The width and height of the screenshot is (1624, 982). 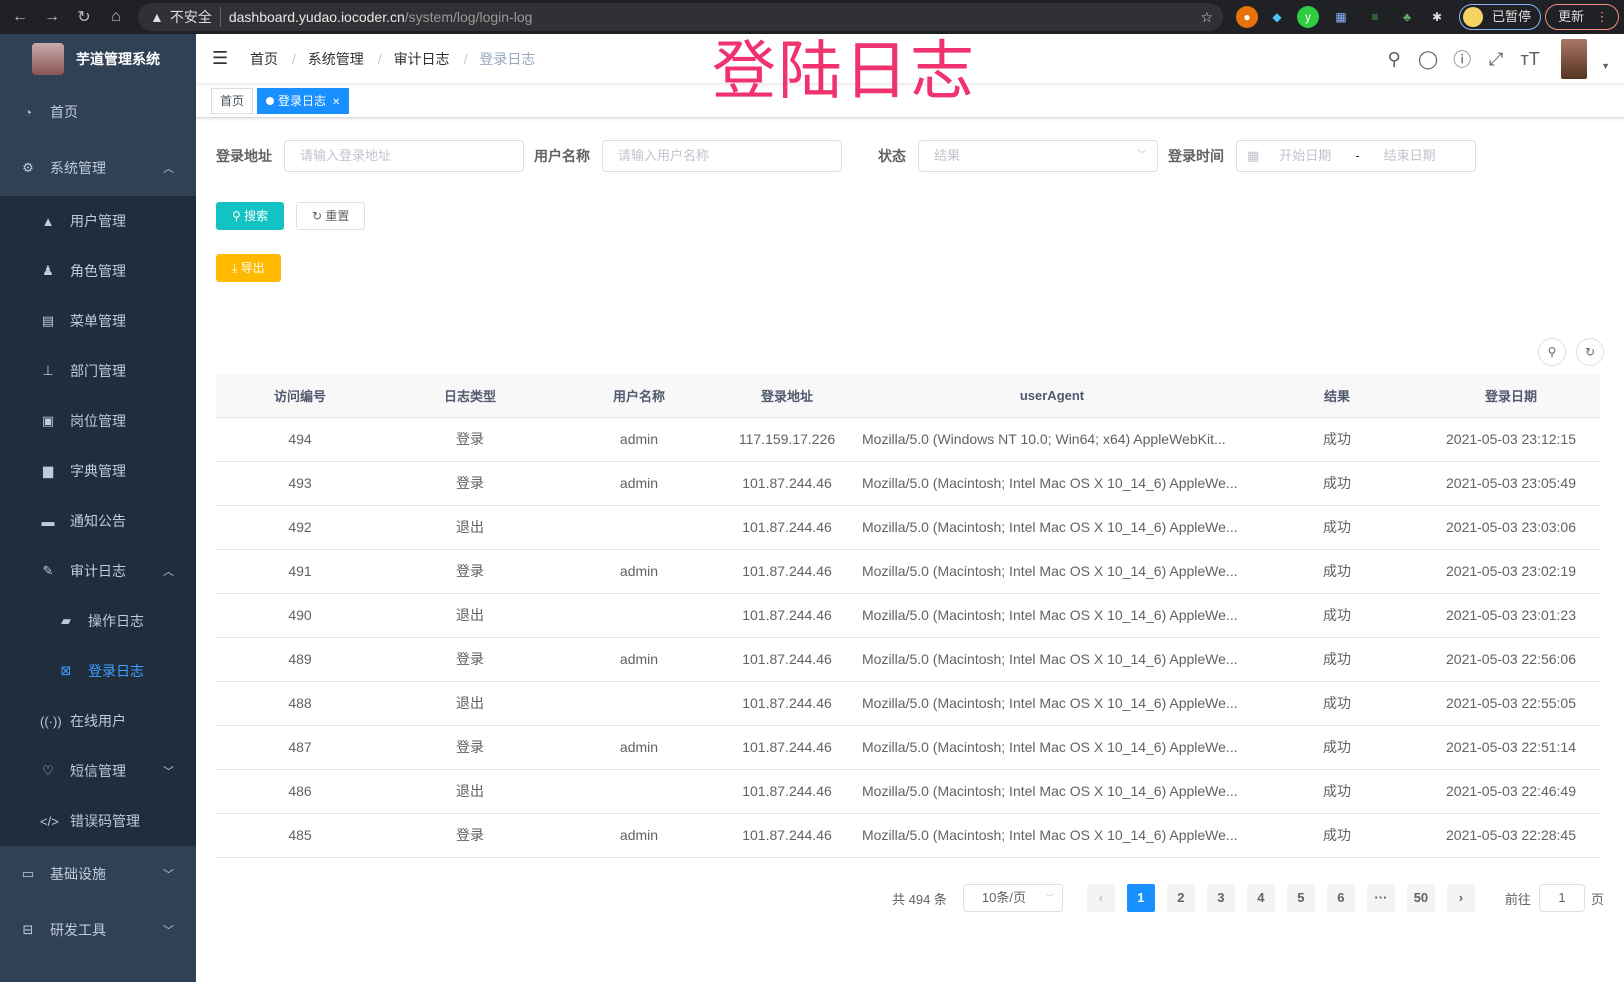 What do you see at coordinates (78, 874) in the screenshot?
I see `menu-label: 基础设施` at bounding box center [78, 874].